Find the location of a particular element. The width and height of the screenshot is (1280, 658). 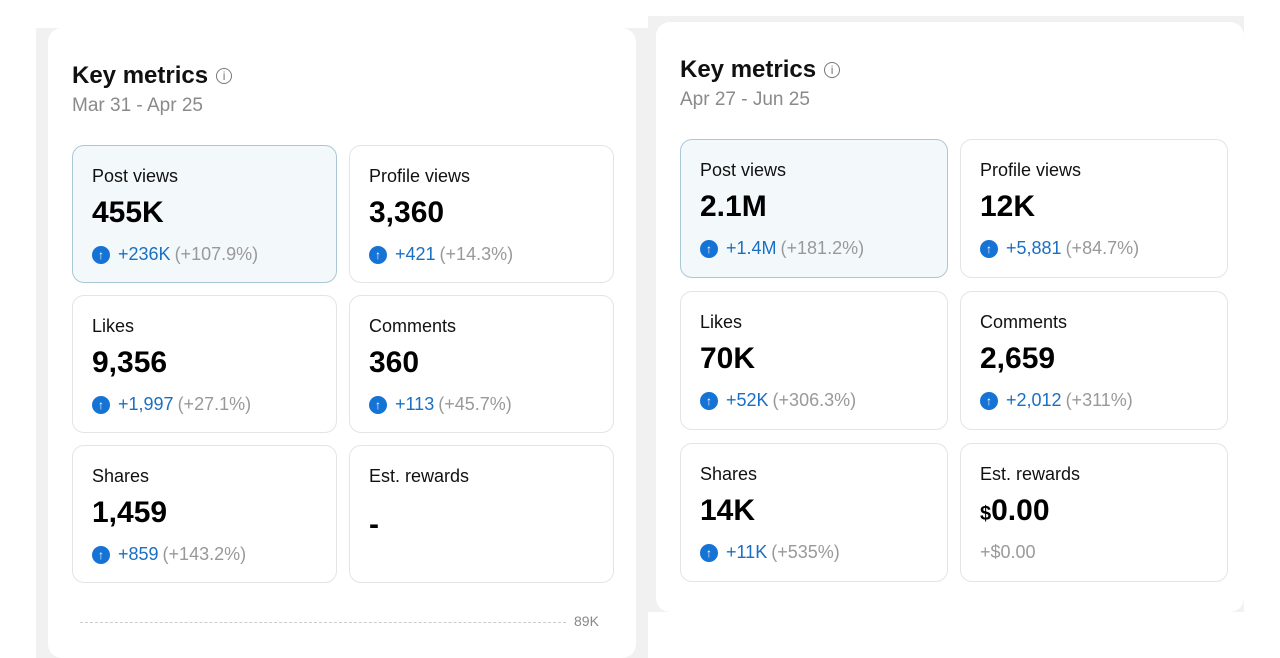

metric-tile-post-views: Post views 2.1M ↑ +1.4M (+181.2%) is located at coordinates (814, 208).